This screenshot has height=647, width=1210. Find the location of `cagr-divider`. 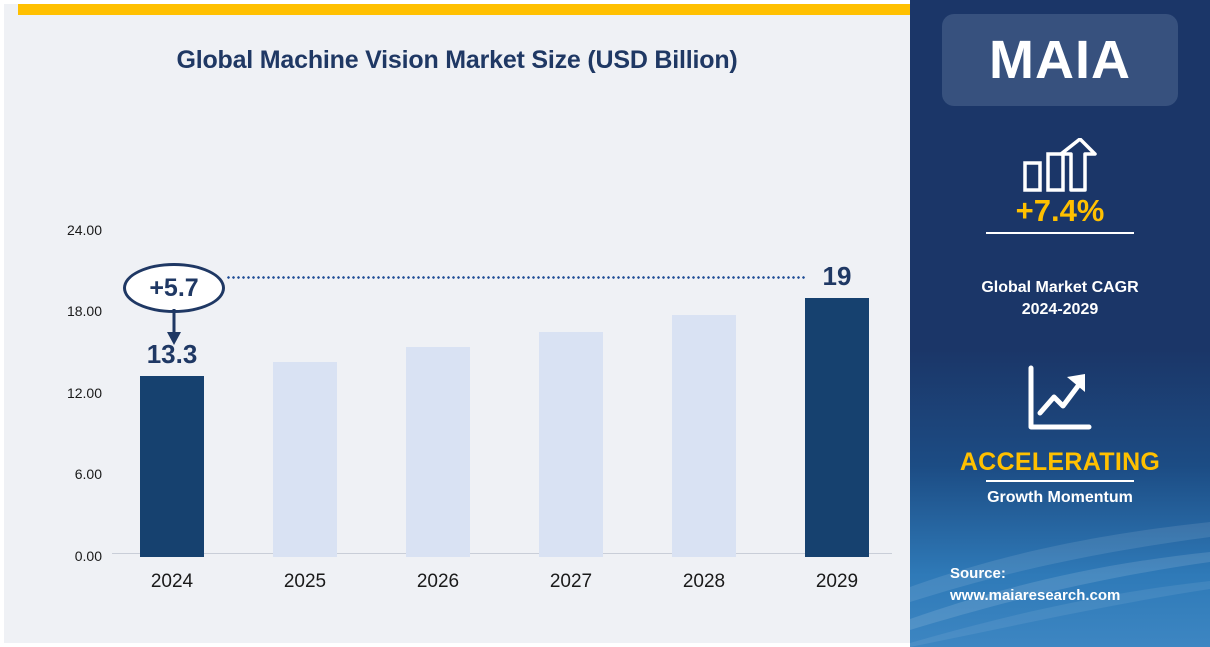

cagr-divider is located at coordinates (1060, 233).